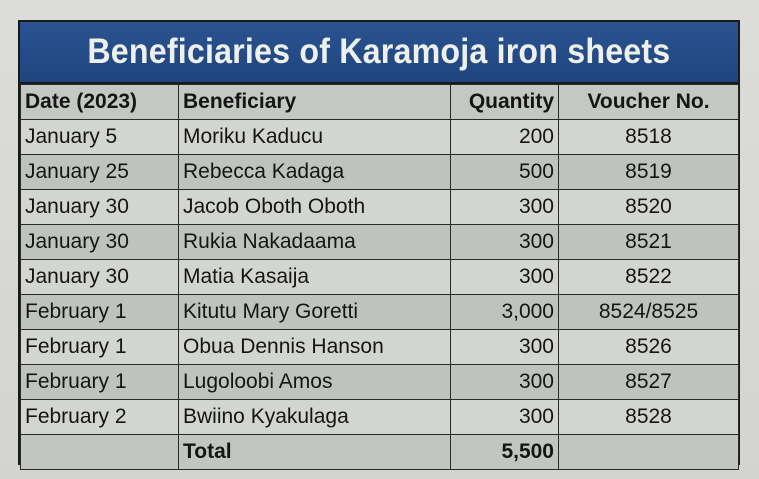 The image size is (759, 479). What do you see at coordinates (99, 172) in the screenshot?
I see `cell-date: January 25` at bounding box center [99, 172].